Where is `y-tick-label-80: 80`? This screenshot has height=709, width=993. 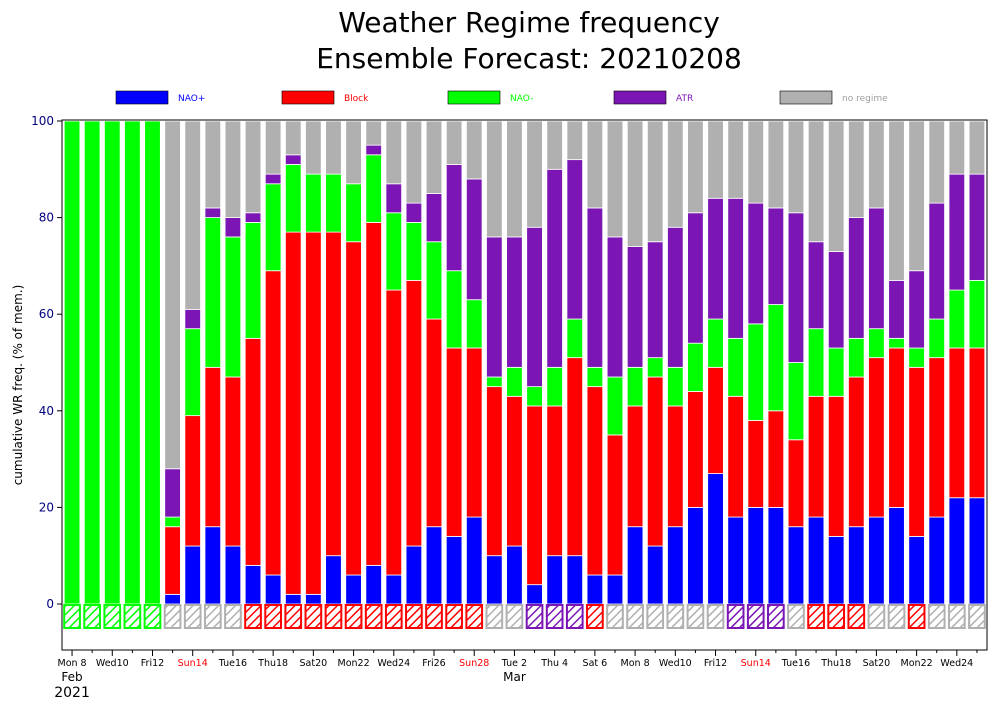
y-tick-label-80: 80 is located at coordinates (46, 218).